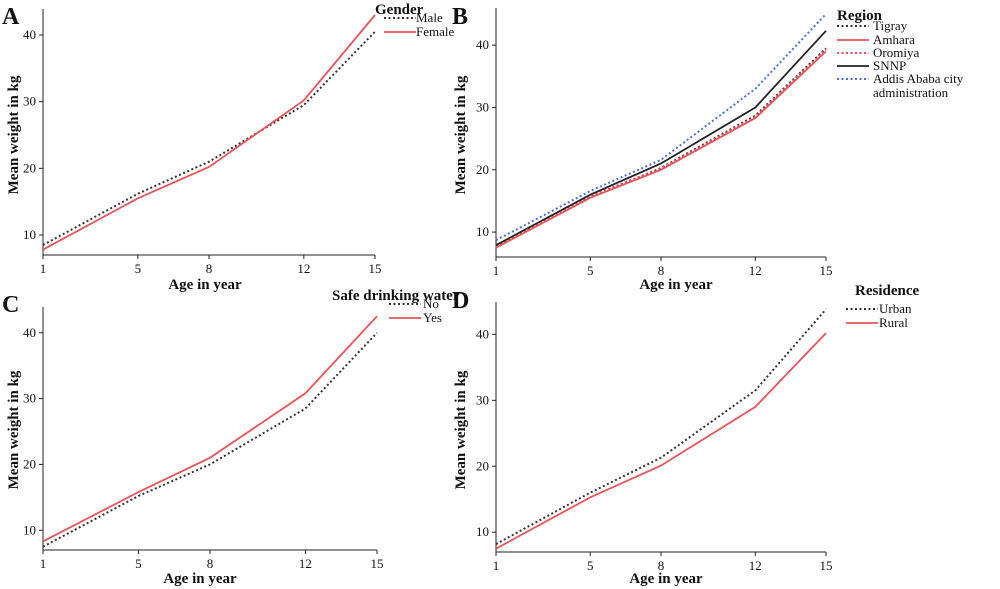 This screenshot has height=589, width=1000. Describe the element at coordinates (429, 17) in the screenshot. I see `legend-entry: Male` at that location.